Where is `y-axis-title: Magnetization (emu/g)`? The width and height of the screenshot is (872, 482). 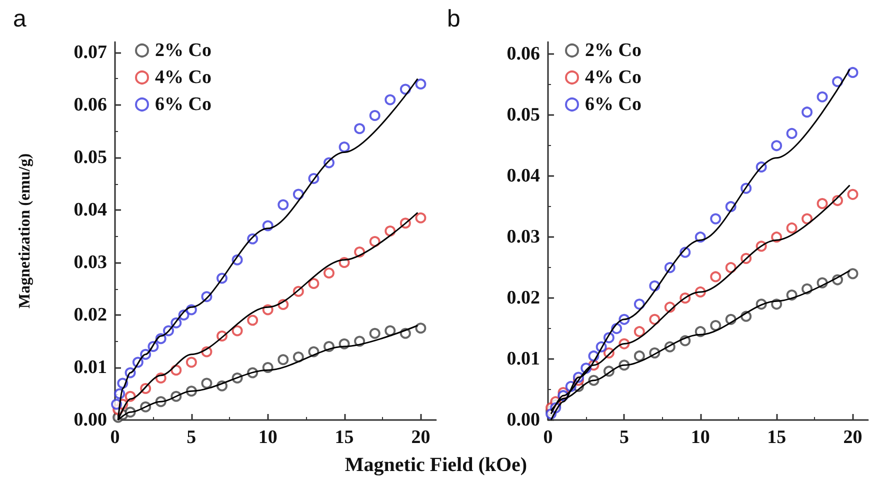
y-axis-title: Magnetization (emu/g) is located at coordinates (25, 231).